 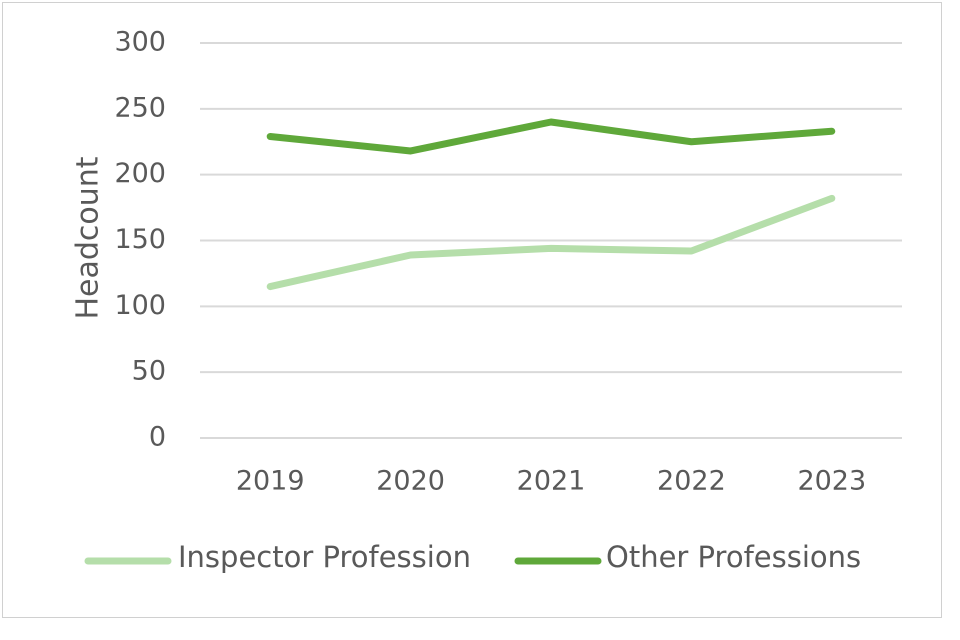 What do you see at coordinates (270, 481) in the screenshot?
I see `x-tick-label: 2019` at bounding box center [270, 481].